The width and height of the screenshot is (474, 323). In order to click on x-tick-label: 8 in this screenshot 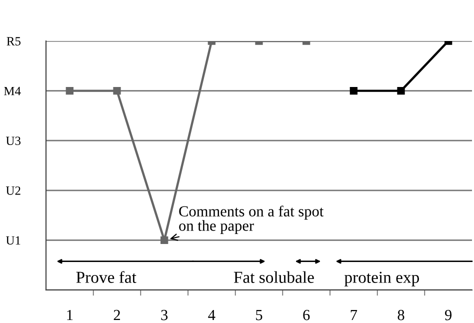, I will do `click(401, 315)`.